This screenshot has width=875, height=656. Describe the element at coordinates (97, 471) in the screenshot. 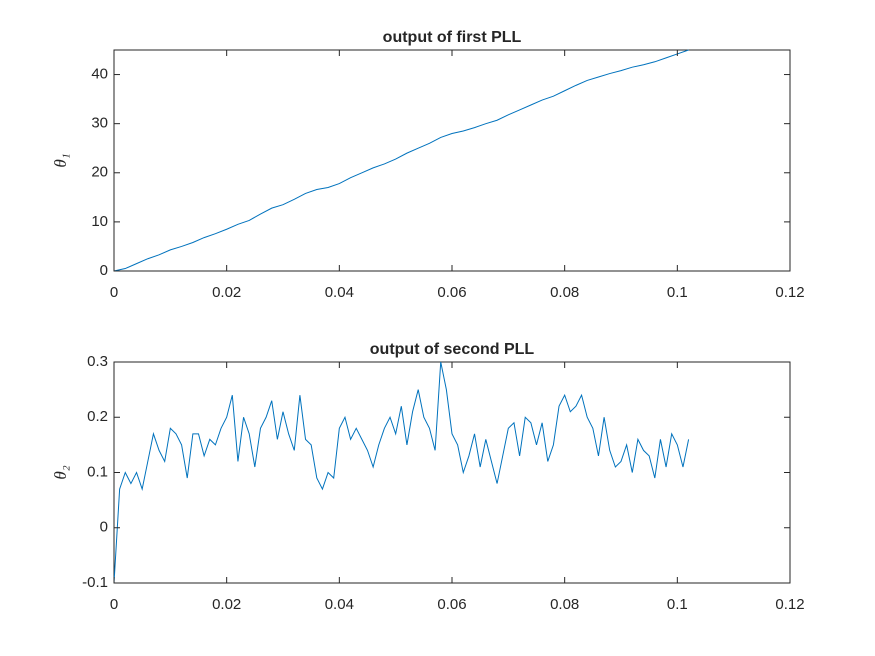

I see `y-tick-label: 0.1` at that location.